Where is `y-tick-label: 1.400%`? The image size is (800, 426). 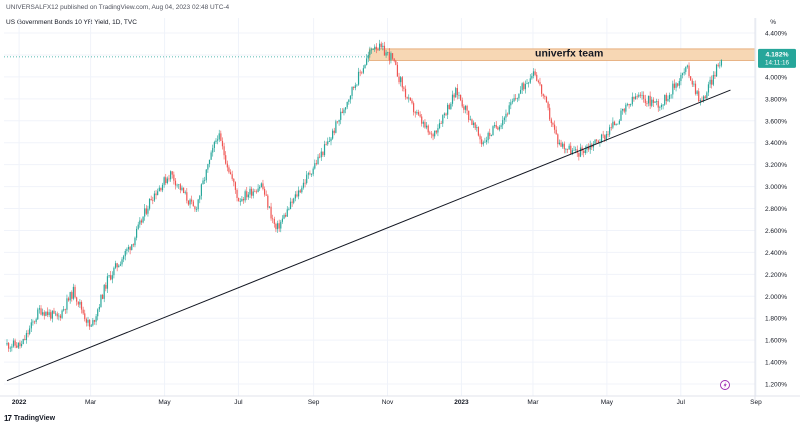 y-tick-label: 1.400% is located at coordinates (776, 363).